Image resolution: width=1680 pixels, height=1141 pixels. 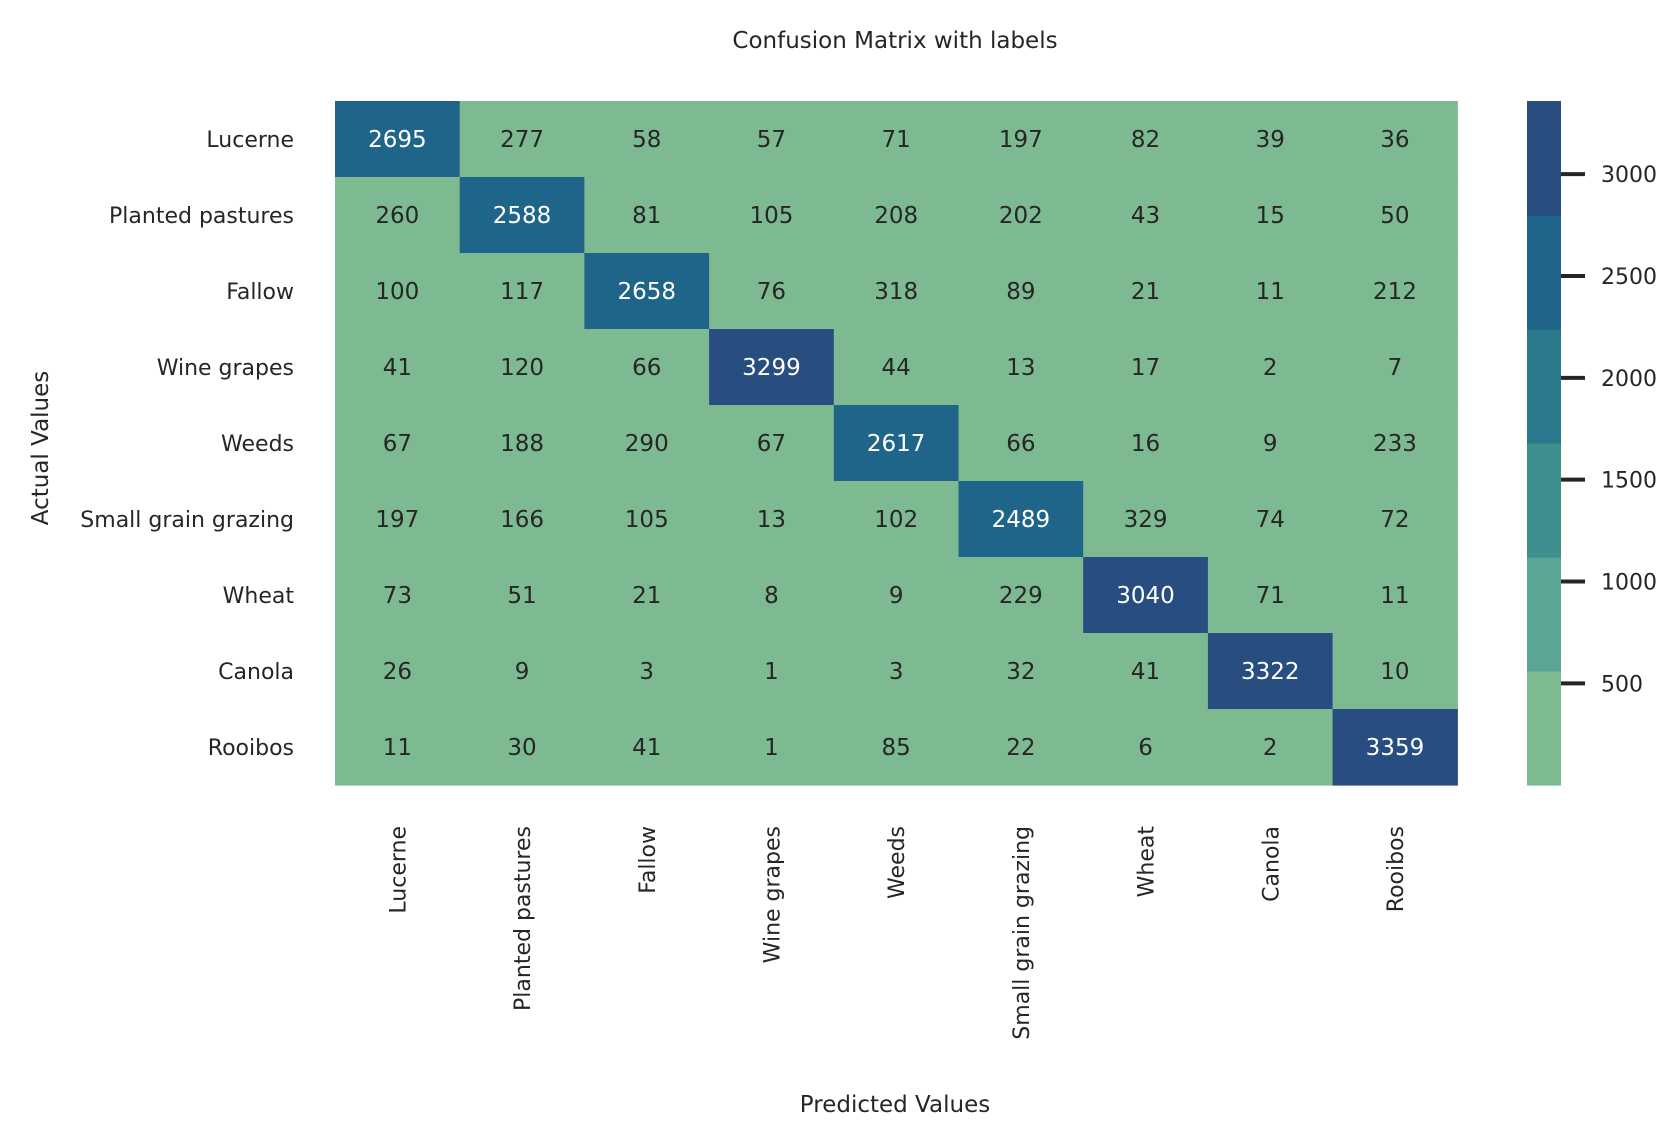 I want to click on cell-value: 229, so click(x=1021, y=596).